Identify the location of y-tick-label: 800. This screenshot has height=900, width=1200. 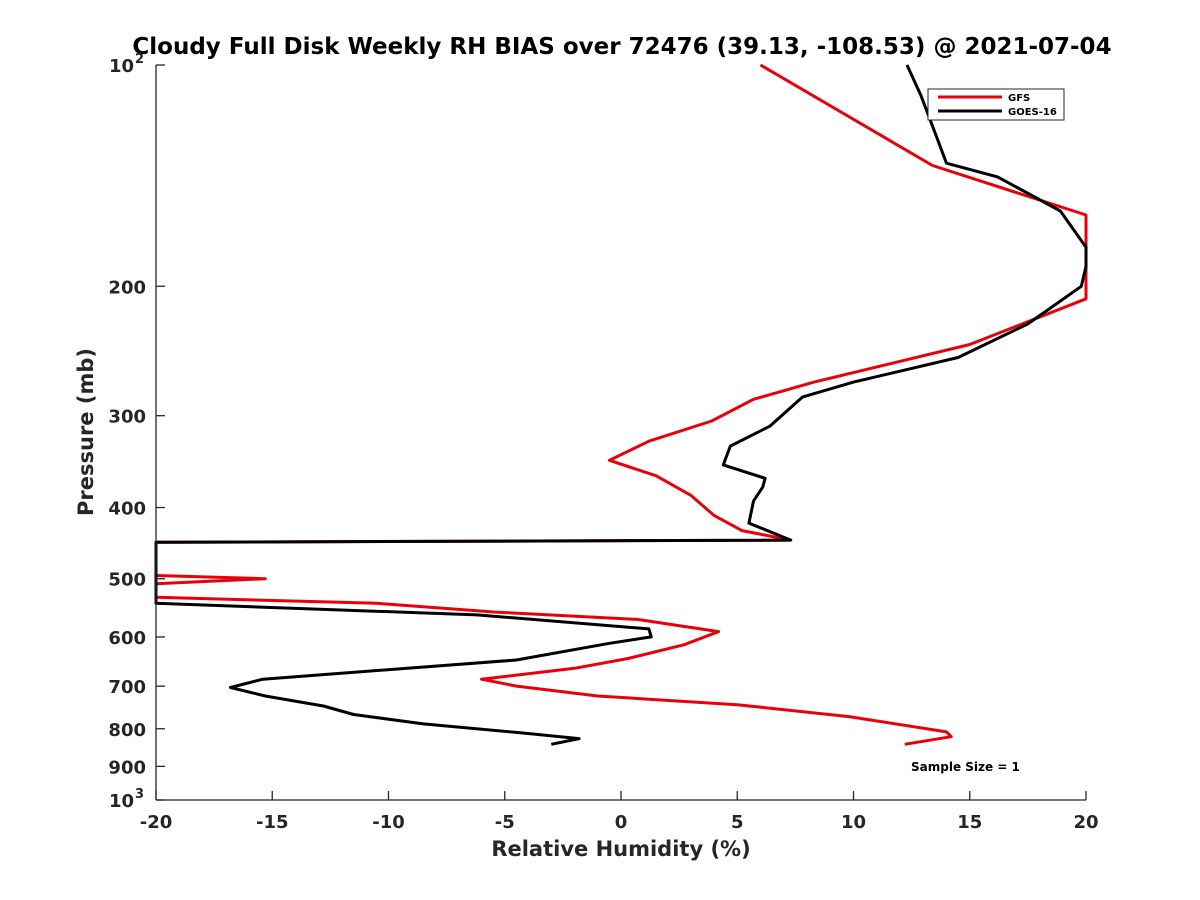
(127, 730).